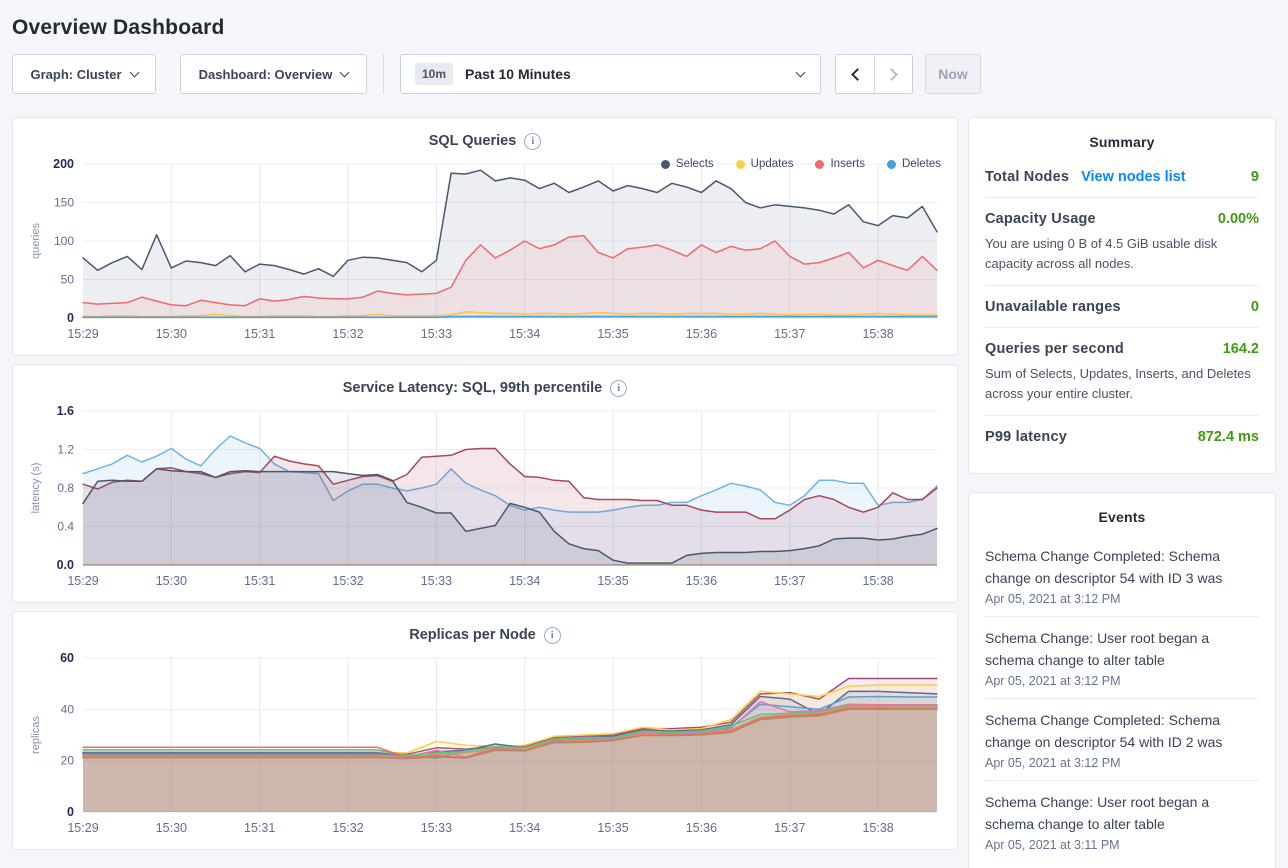  Describe the element at coordinates (921, 164) in the screenshot. I see `legend-label: Deletes` at that location.